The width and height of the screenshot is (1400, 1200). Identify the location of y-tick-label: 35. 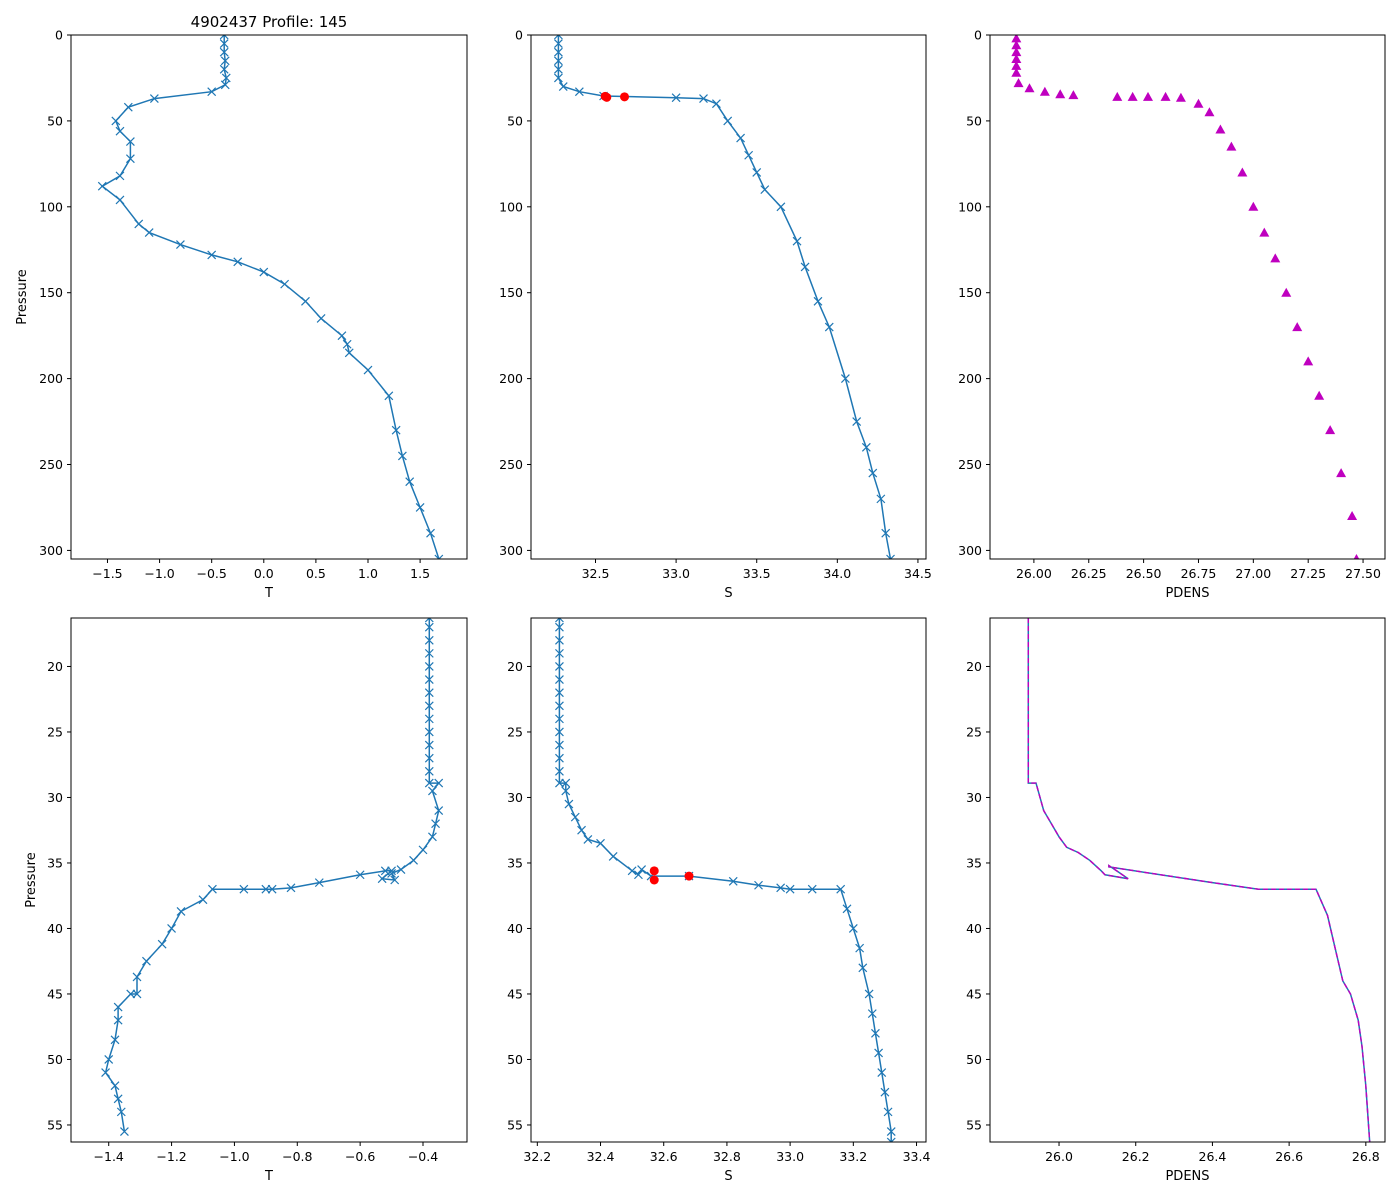
(55, 862).